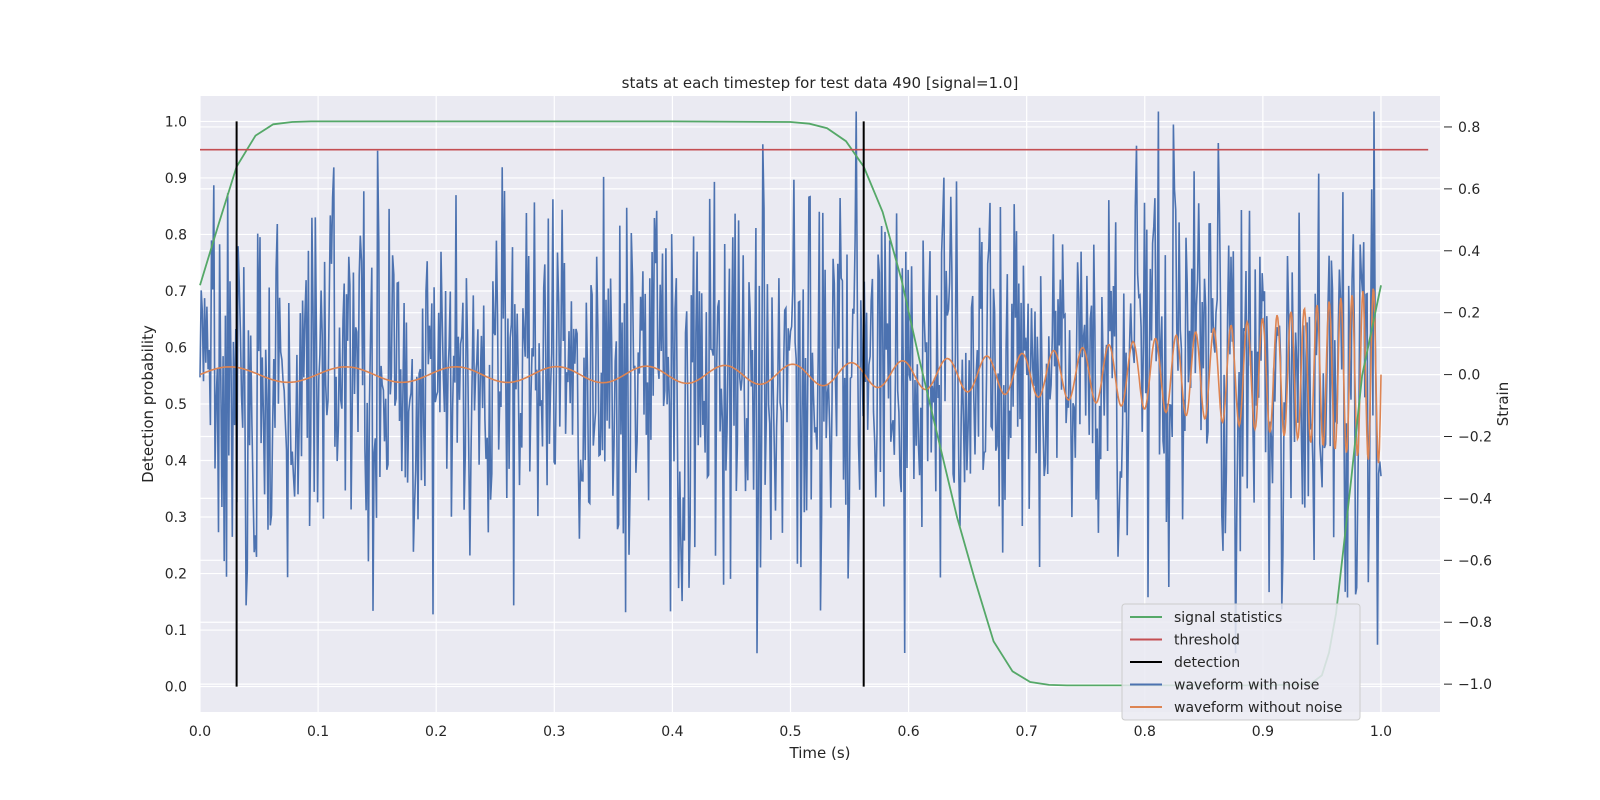 This screenshot has width=1600, height=800. Describe the element at coordinates (176, 631) in the screenshot. I see `y-left-tick-label: 0.1` at that location.